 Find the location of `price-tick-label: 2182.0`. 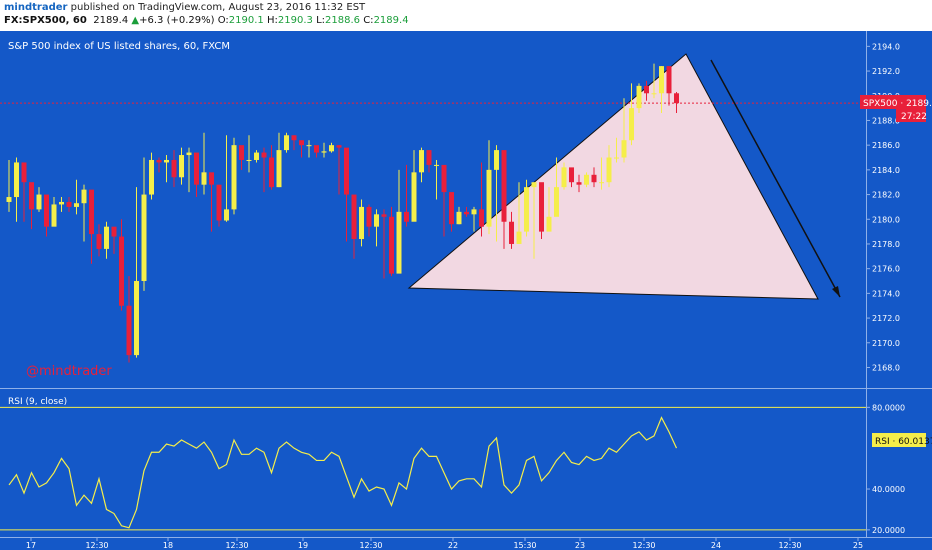

price-tick-label: 2182.0 is located at coordinates (886, 195).